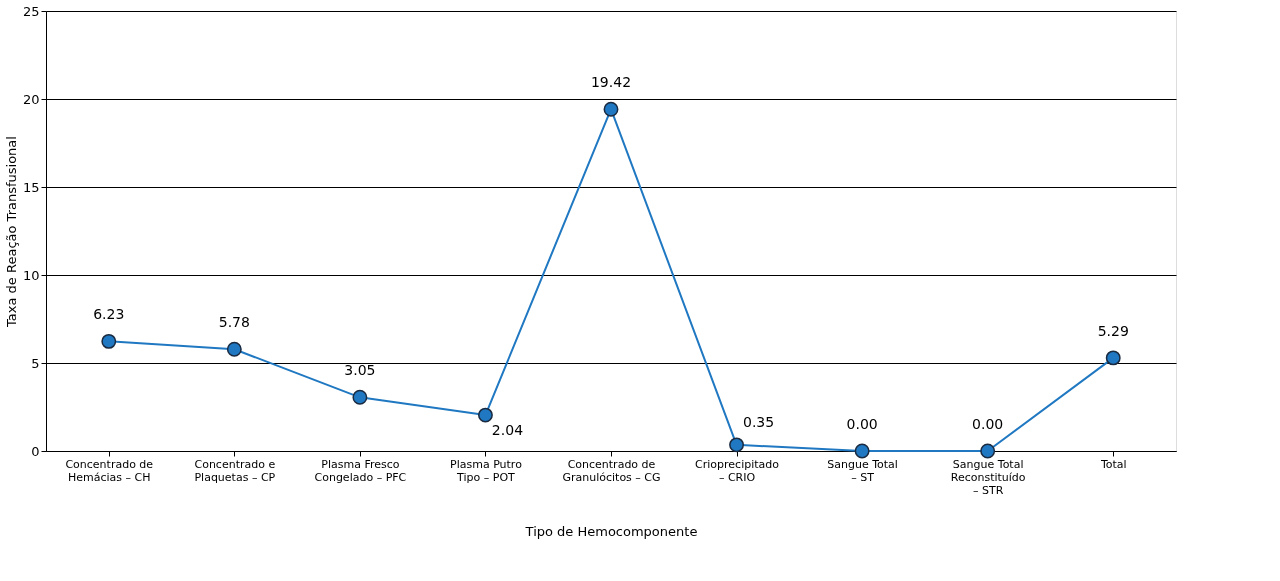 The height and width of the screenshot is (581, 1280). Describe the element at coordinates (109, 314) in the screenshot. I see `data-label: 6.23` at that location.